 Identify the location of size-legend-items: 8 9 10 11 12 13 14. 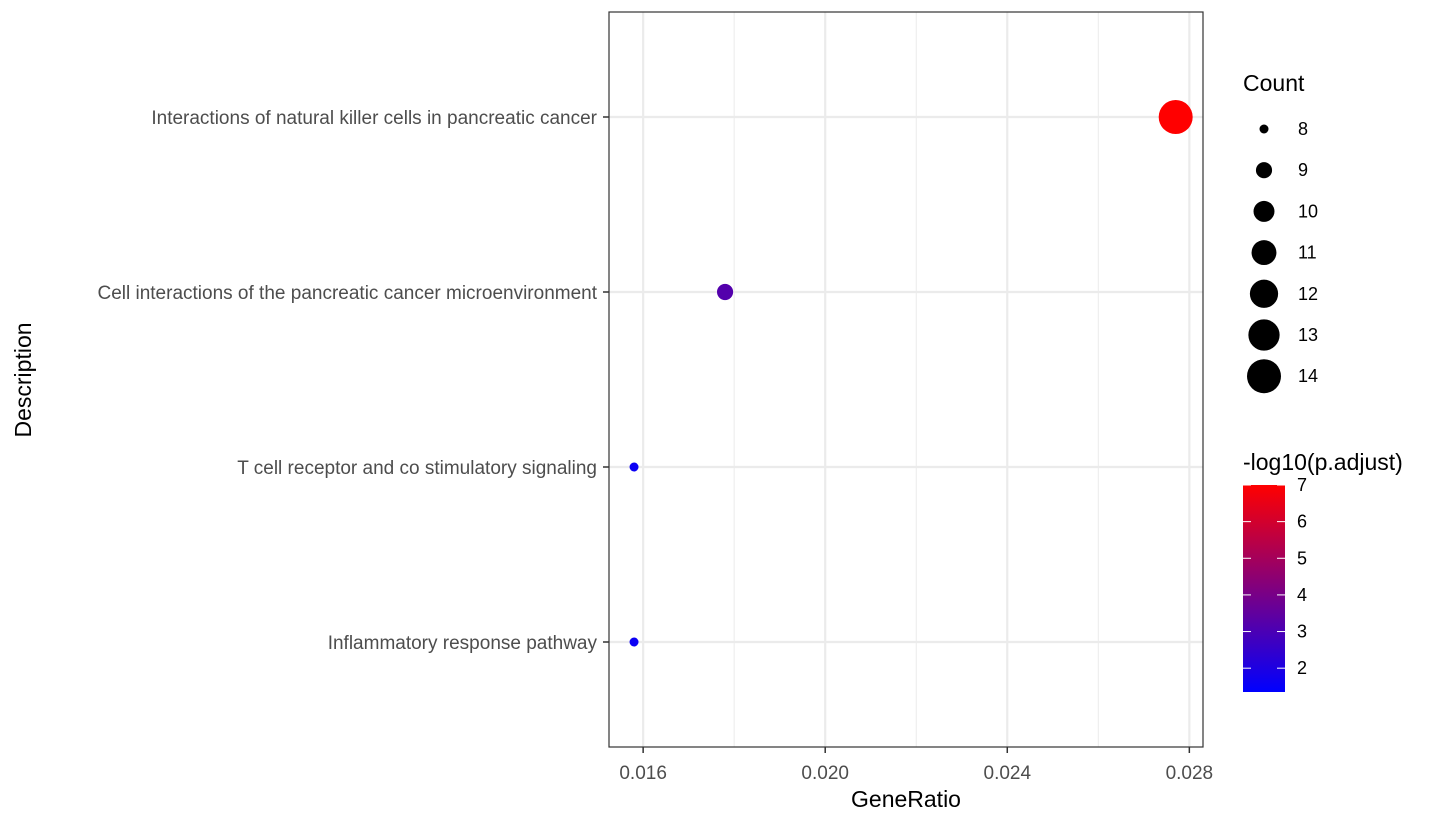
(1282, 256).